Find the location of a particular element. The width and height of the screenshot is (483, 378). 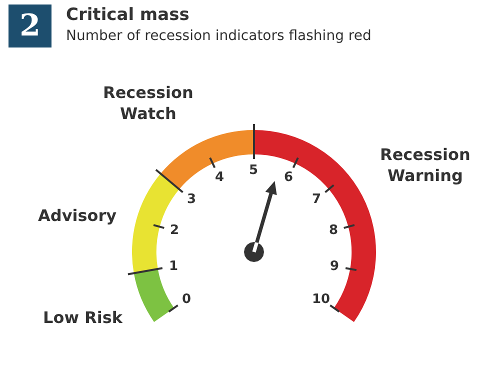

text: 1 is located at coordinates (173, 266).